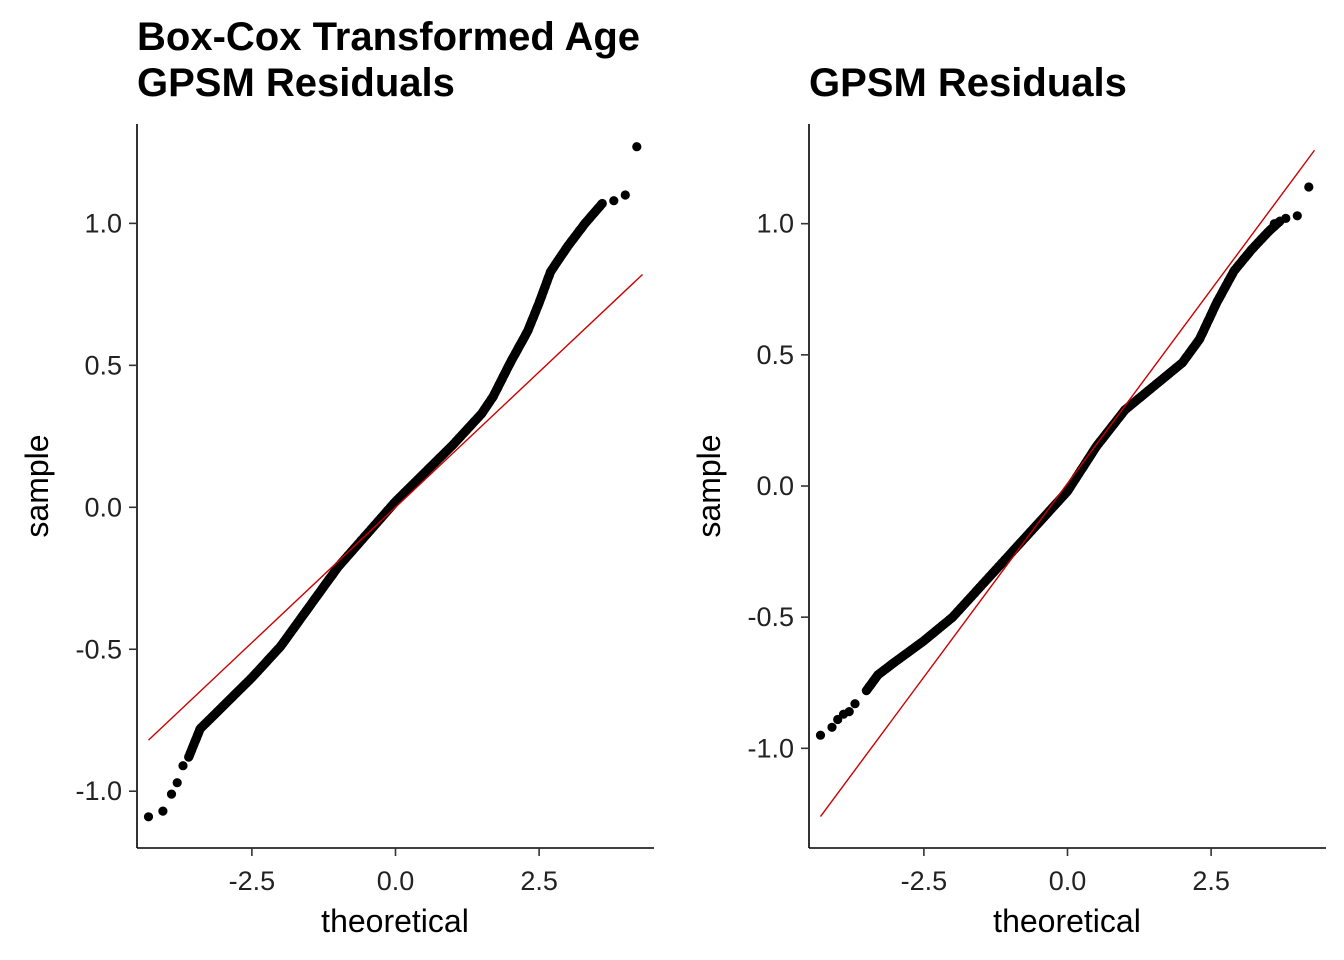 Image resolution: width=1344 pixels, height=960 pixels. I want to click on panel-title: GPSM Residuals, so click(968, 83).